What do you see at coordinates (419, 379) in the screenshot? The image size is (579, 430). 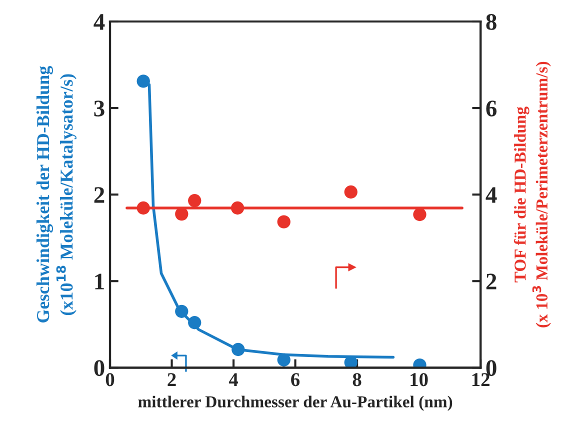 I see `x-tick-label: 10` at bounding box center [419, 379].